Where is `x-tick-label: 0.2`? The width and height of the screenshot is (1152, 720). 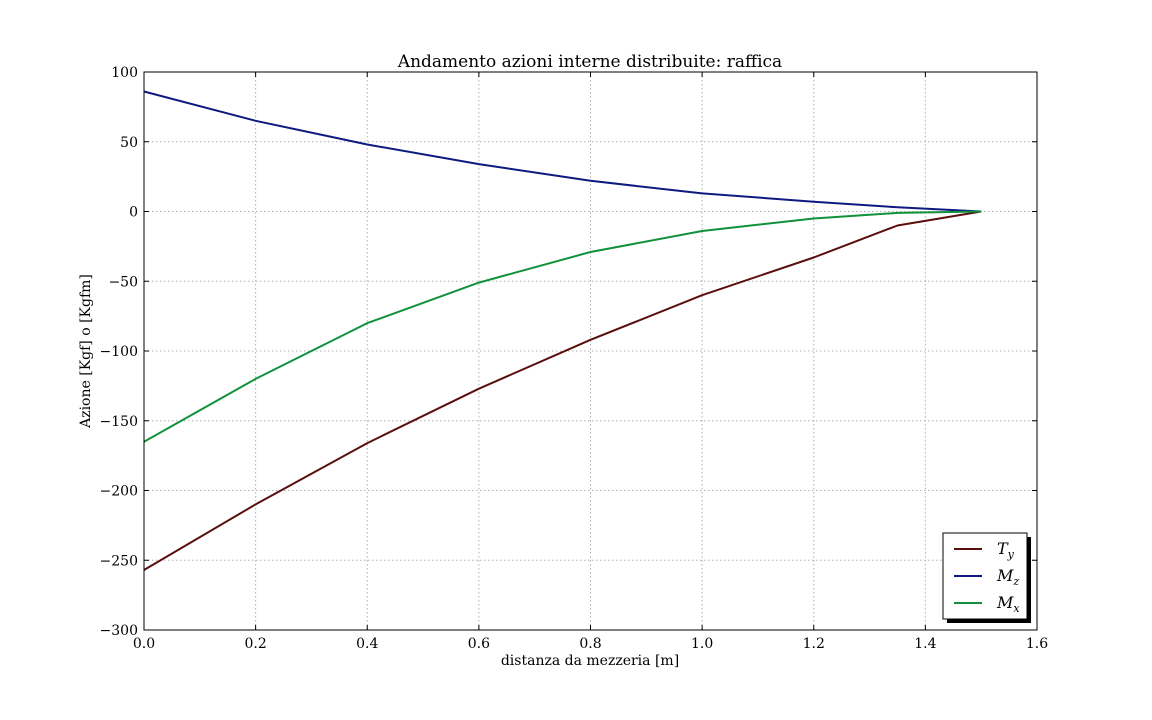 x-tick-label: 0.2 is located at coordinates (255, 644).